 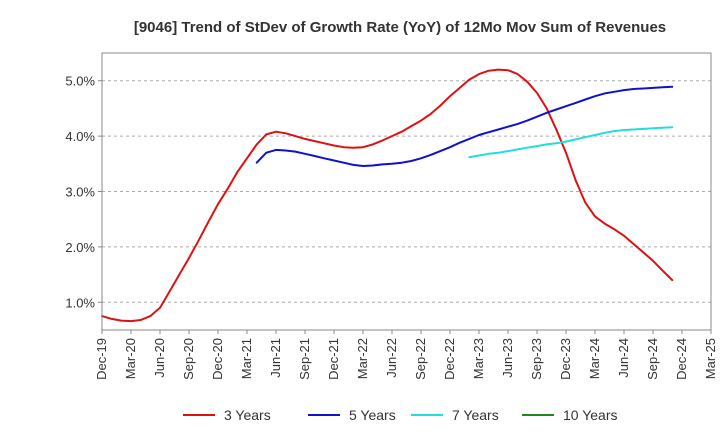 I want to click on x-tick-label: Mar-21, so click(x=246, y=358).